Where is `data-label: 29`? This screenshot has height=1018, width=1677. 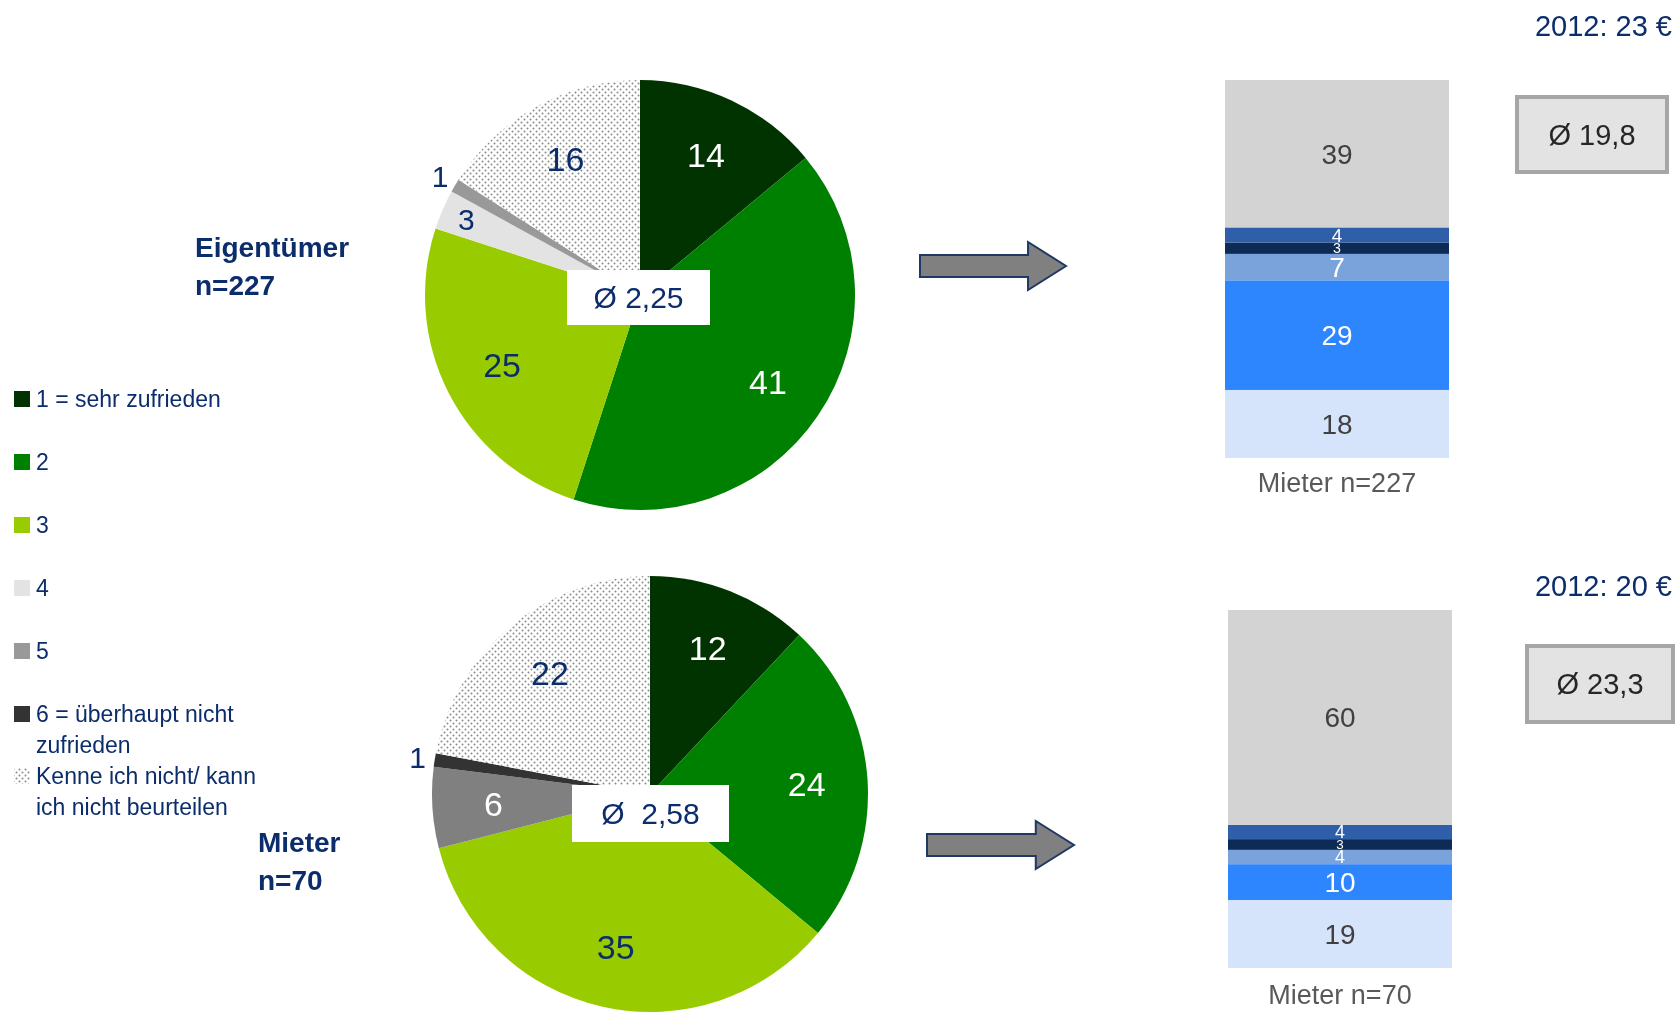
data-label: 29 is located at coordinates (1337, 336).